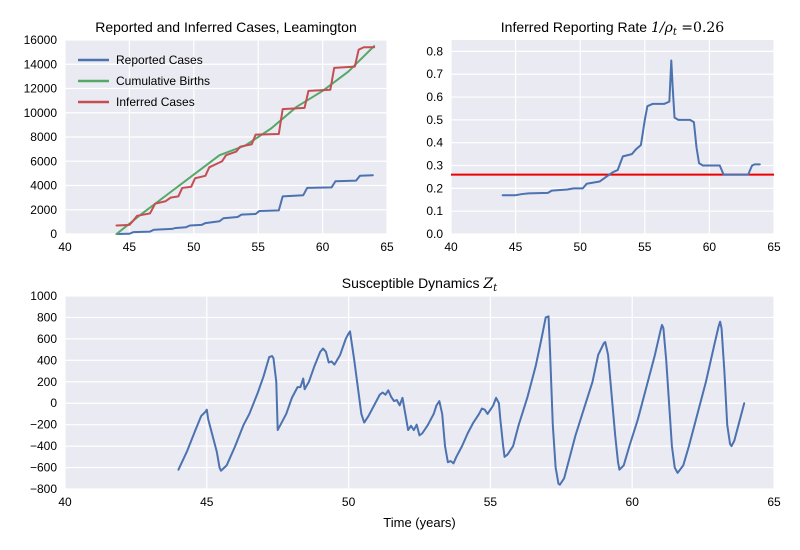 This screenshot has height=550, width=800. What do you see at coordinates (43, 296) in the screenshot?
I see `y-tick-label: 1000` at bounding box center [43, 296].